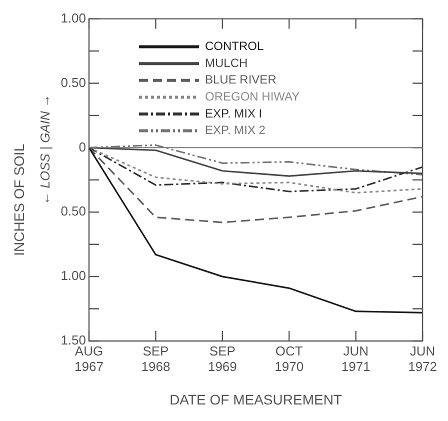 The height and width of the screenshot is (421, 448). What do you see at coordinates (45, 149) in the screenshot?
I see `text: ← LOSS | GAIN →` at bounding box center [45, 149].